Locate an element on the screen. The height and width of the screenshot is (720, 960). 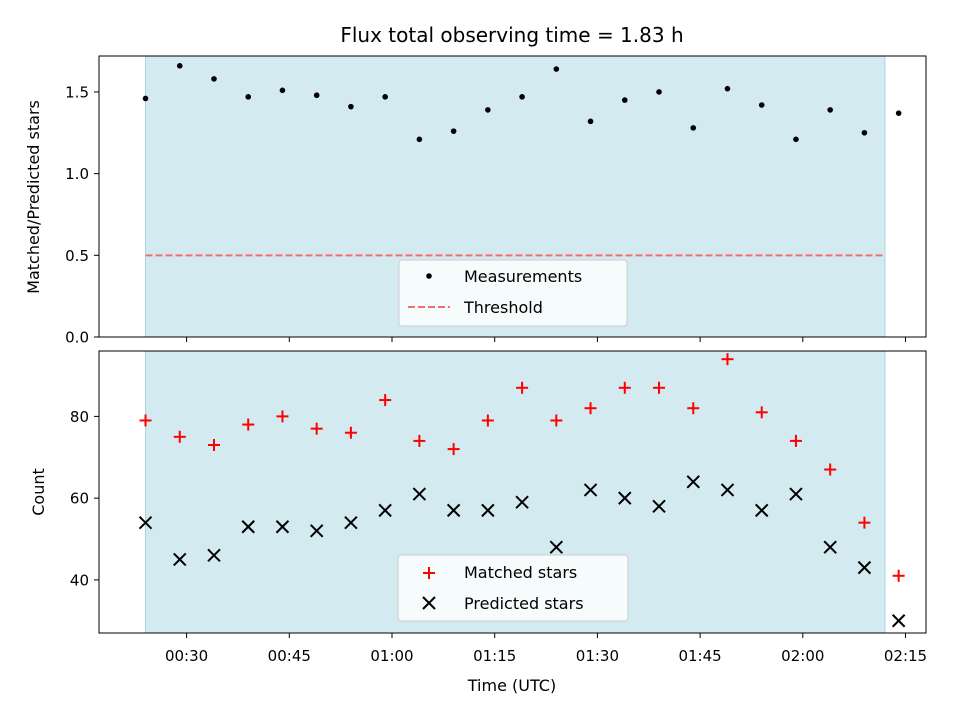
x-tick-label: 01:15 is located at coordinates (494, 656).